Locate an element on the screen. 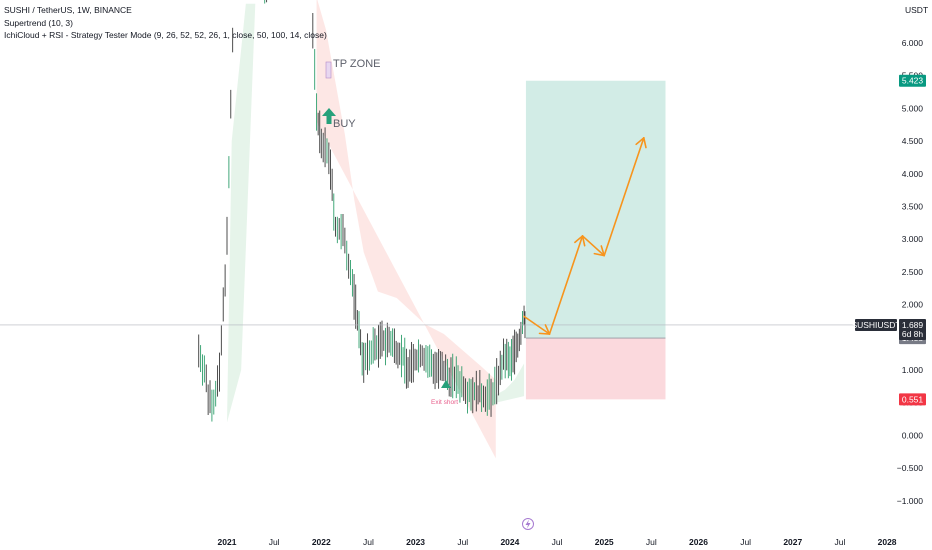 This screenshot has height=550, width=932. tp-zone-label: TP ZONE is located at coordinates (356, 64).